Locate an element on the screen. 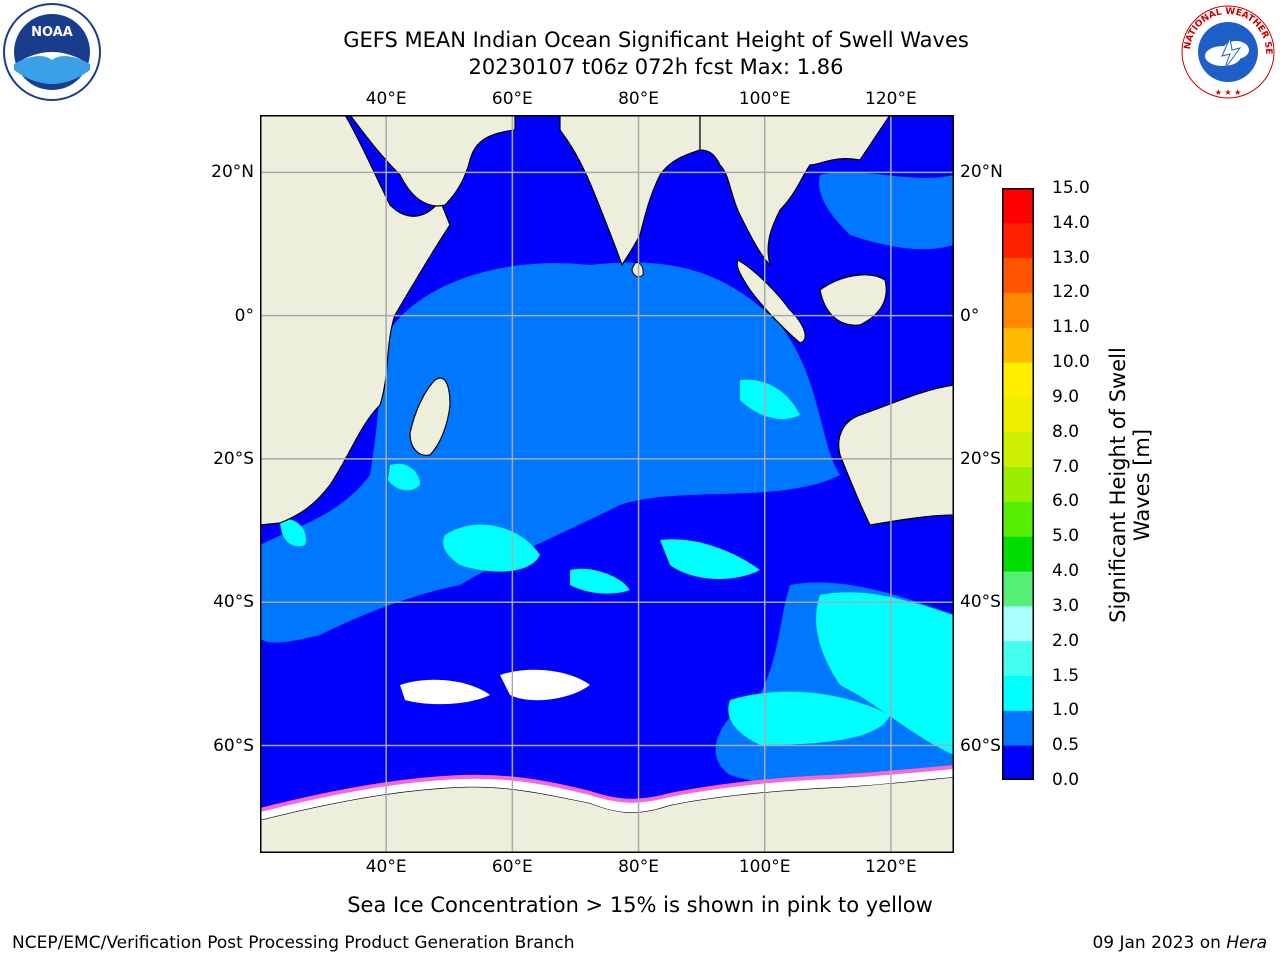 The height and width of the screenshot is (960, 1280). latitude-label-left: 20°N is located at coordinates (232, 172).